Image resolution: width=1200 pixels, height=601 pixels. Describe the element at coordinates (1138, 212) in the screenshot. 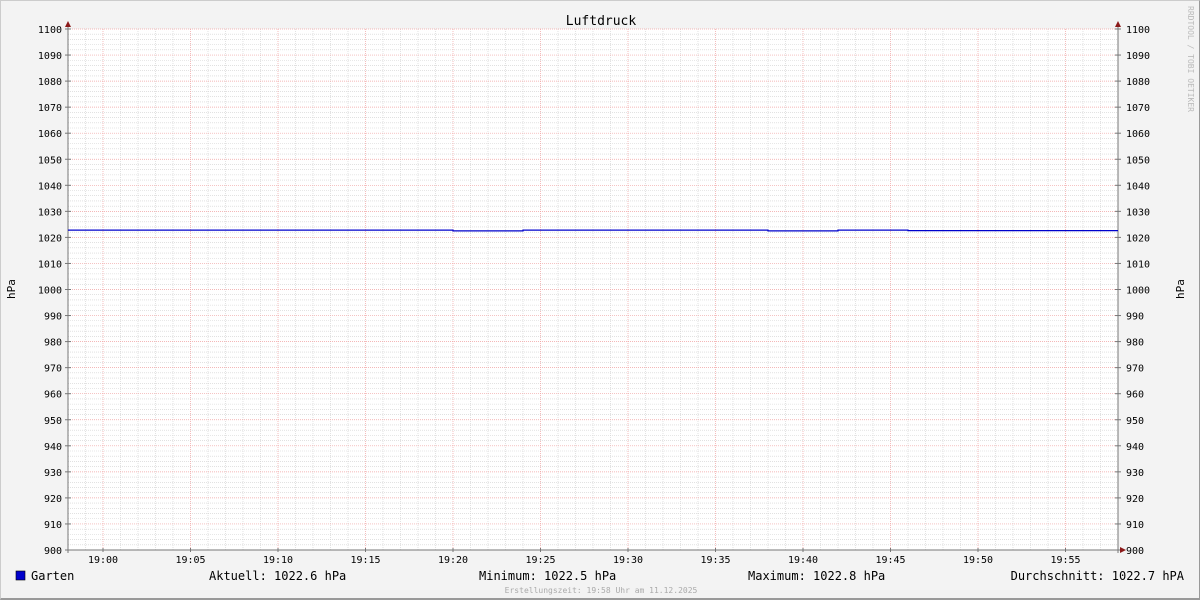

I see `y-tick-label-right: 1030` at that location.